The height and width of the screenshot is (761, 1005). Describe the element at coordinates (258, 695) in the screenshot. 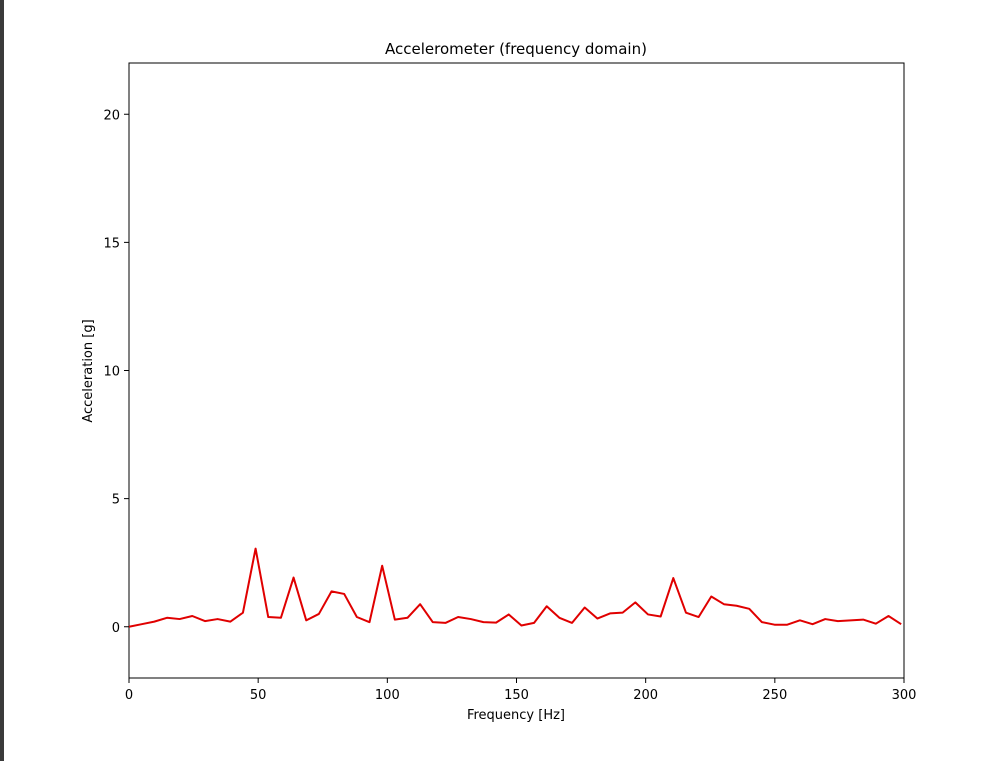

I see `x-tick-label: 50` at that location.